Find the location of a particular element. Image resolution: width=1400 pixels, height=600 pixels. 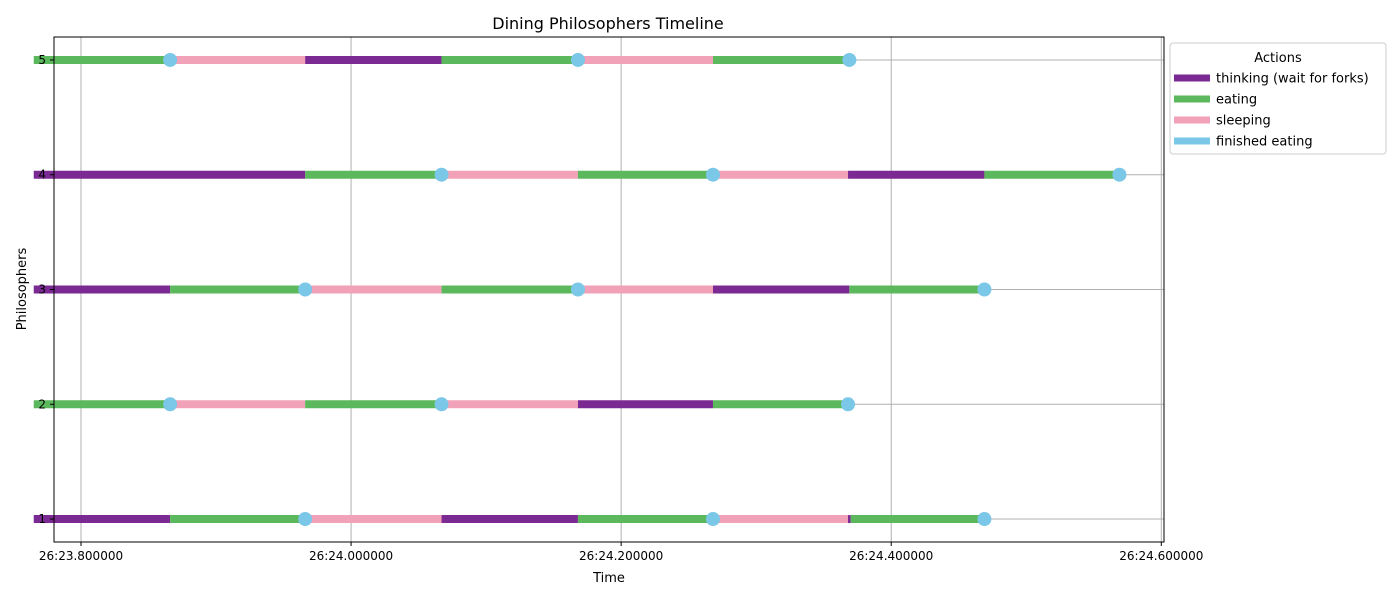

y-tick-label: 1 is located at coordinates (42, 519).